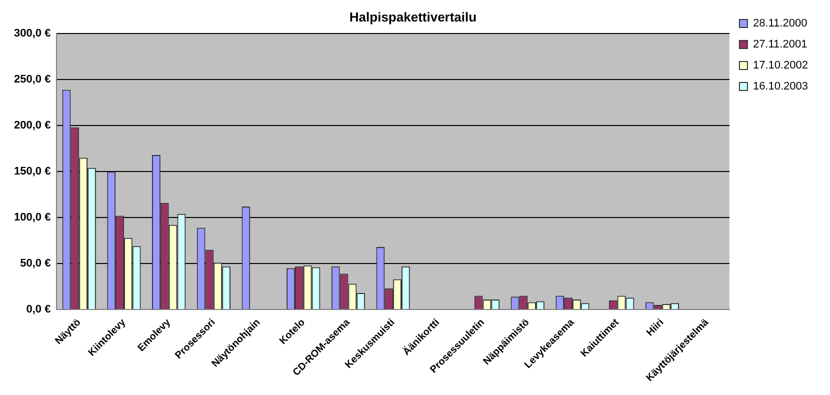  I want to click on y-tick-label: 300,0 €, so click(32, 34).